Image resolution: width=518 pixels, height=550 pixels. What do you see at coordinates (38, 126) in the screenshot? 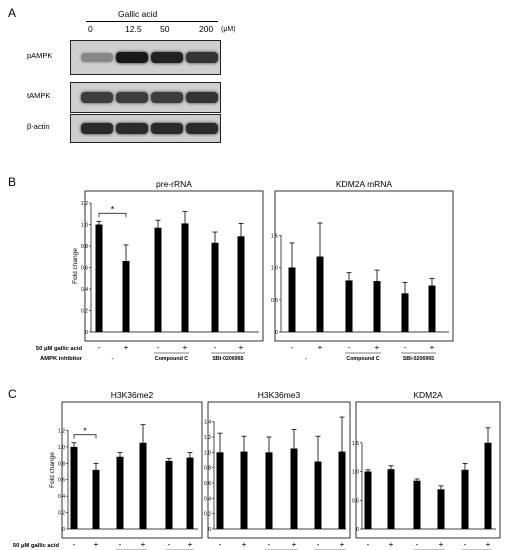
I see `blot-label: β-actin` at bounding box center [38, 126].